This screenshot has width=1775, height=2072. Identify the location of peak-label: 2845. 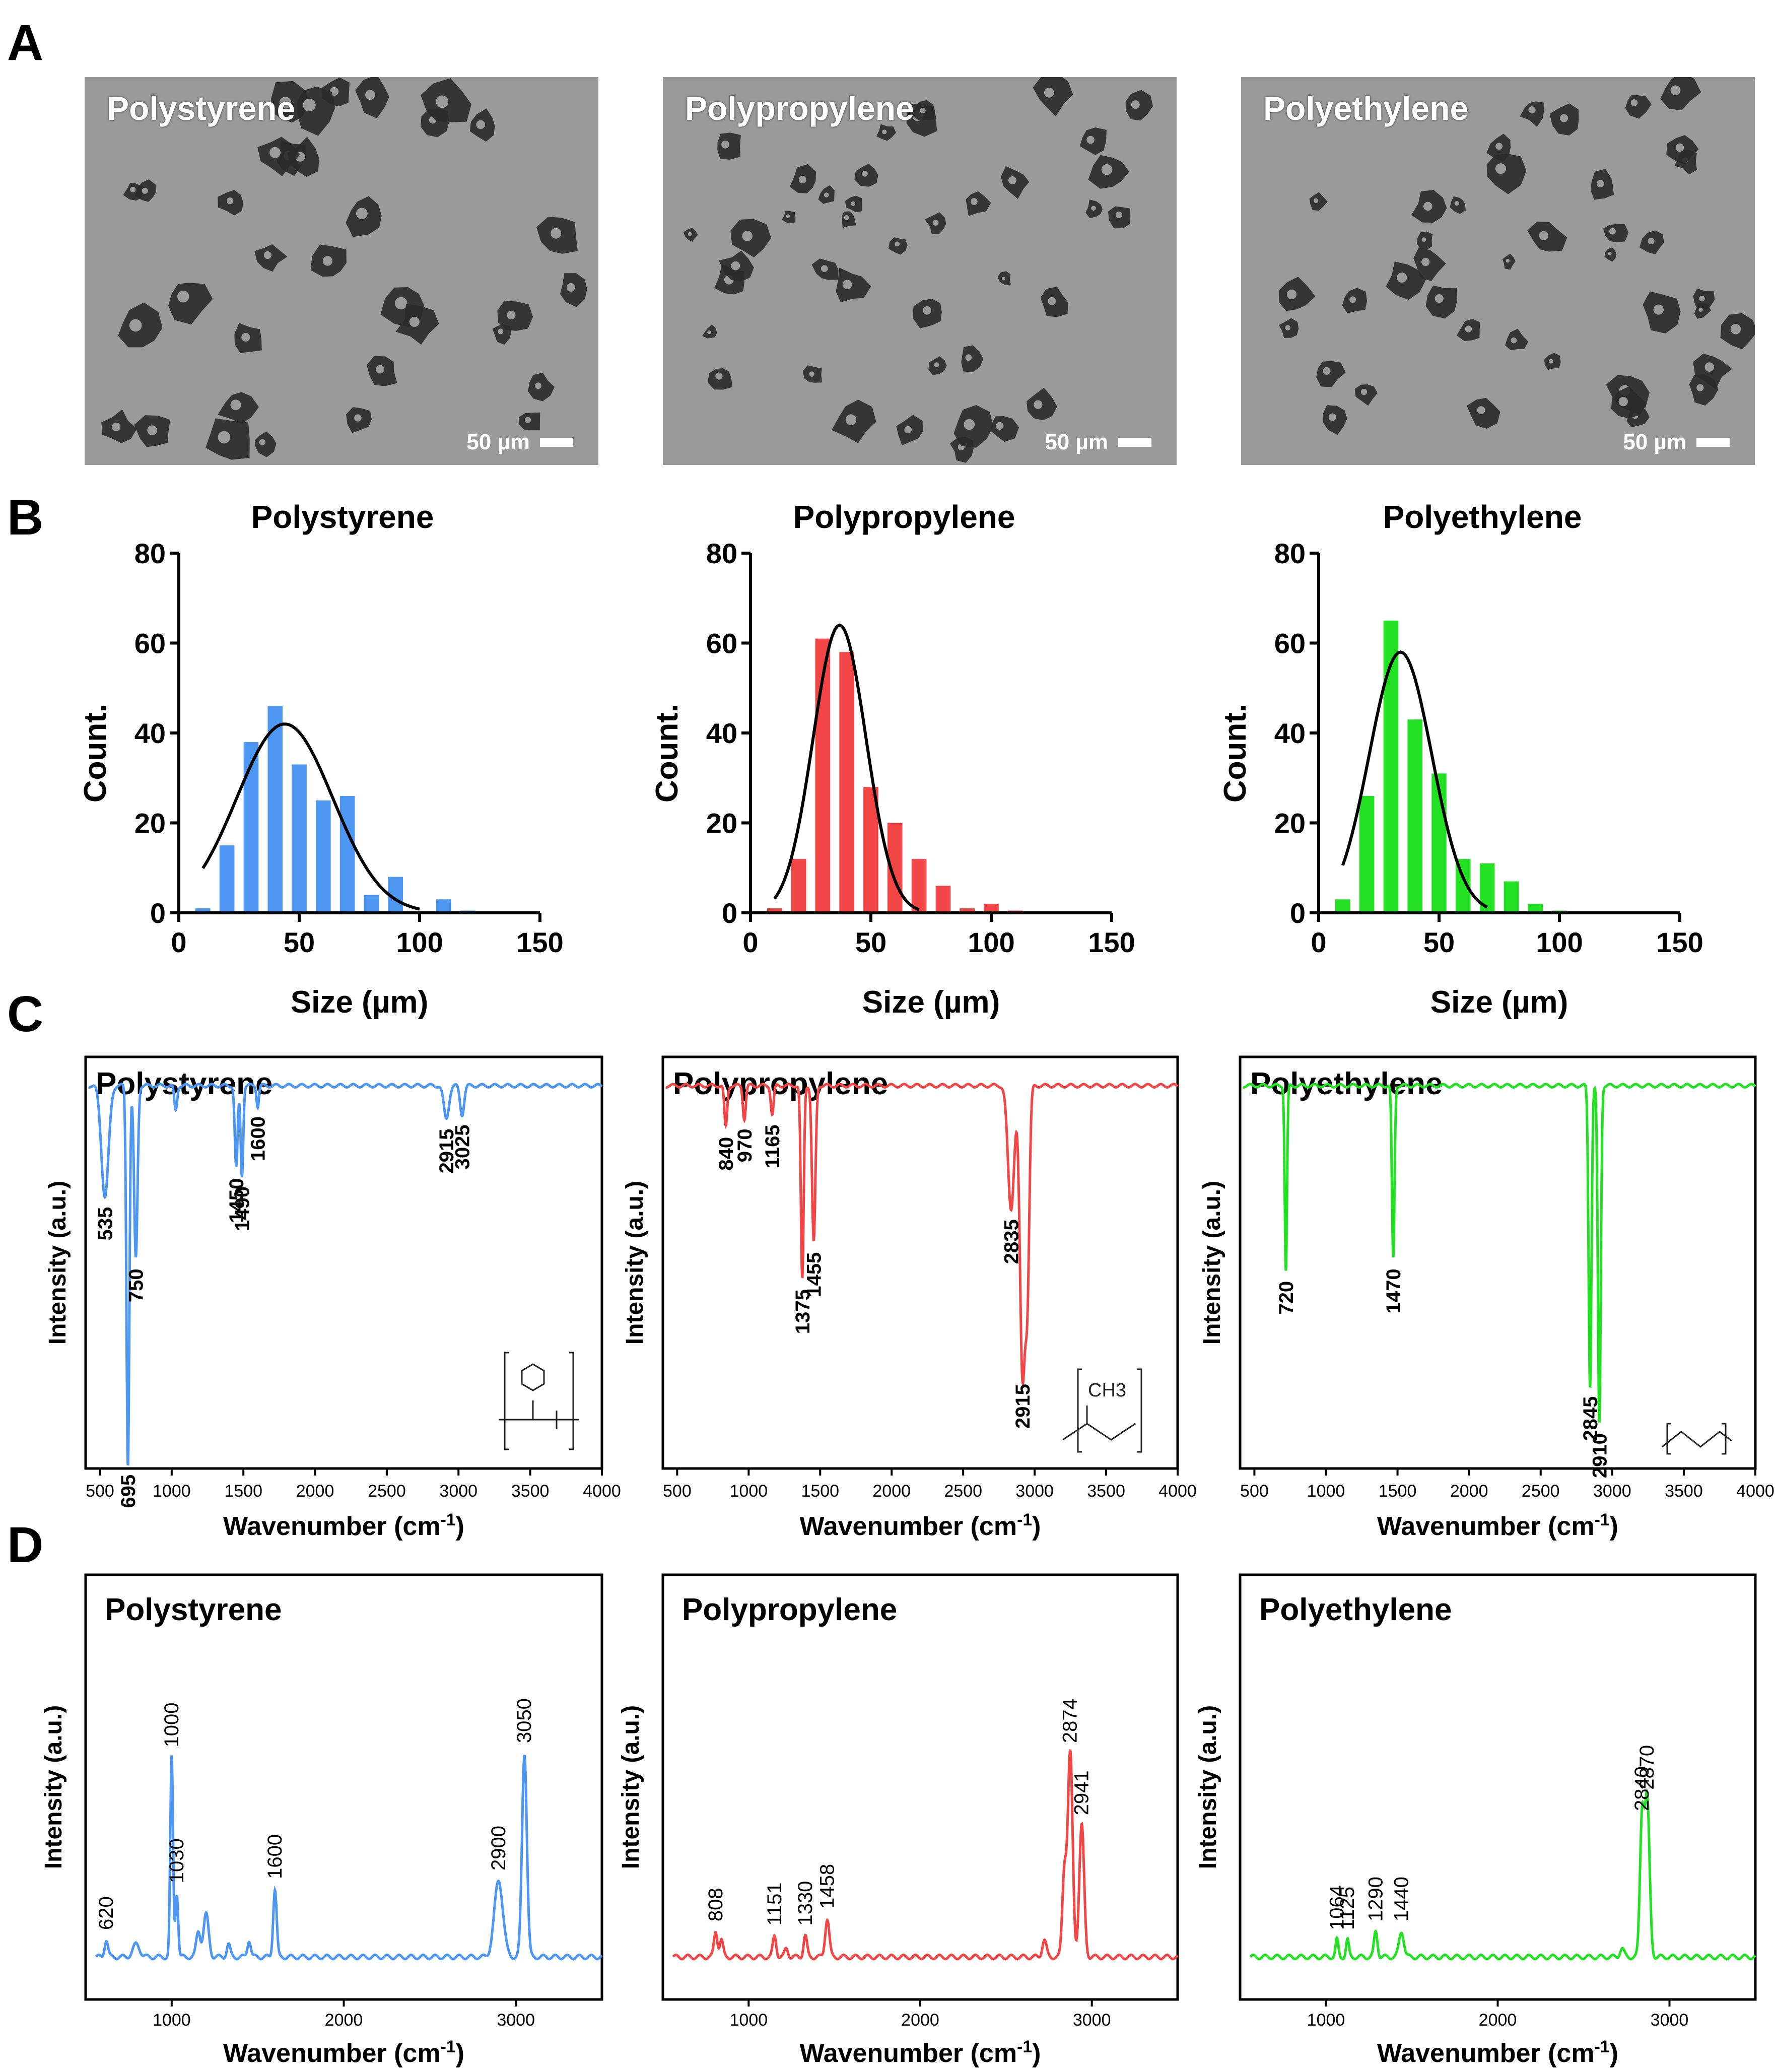
(1591, 1418).